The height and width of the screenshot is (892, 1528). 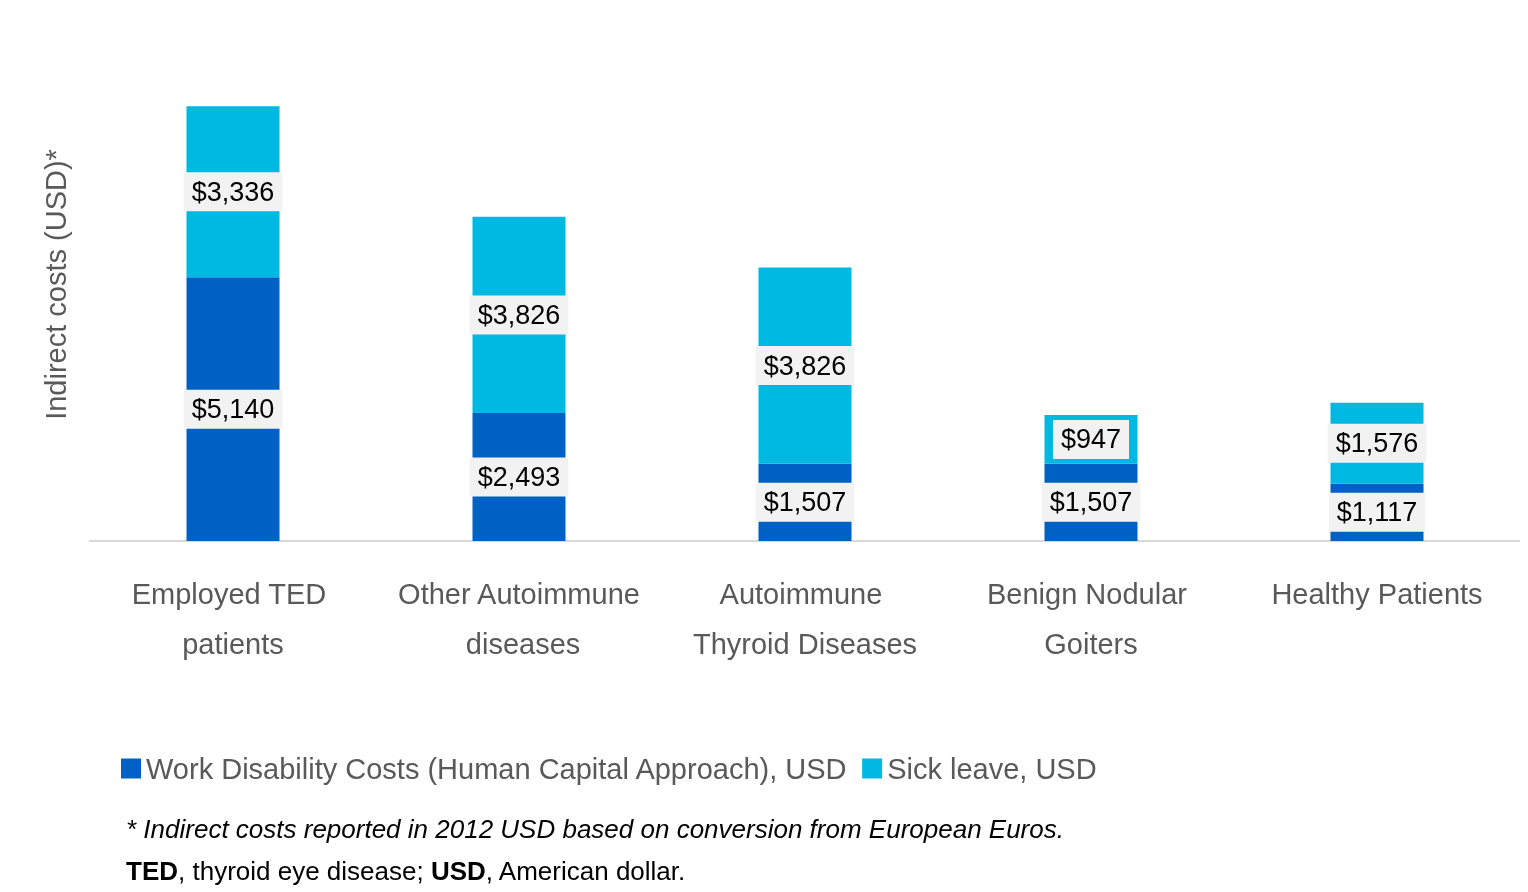 What do you see at coordinates (496, 768) in the screenshot?
I see `legend-label: Work Disability Costs (Human Capital Approach), USD` at bounding box center [496, 768].